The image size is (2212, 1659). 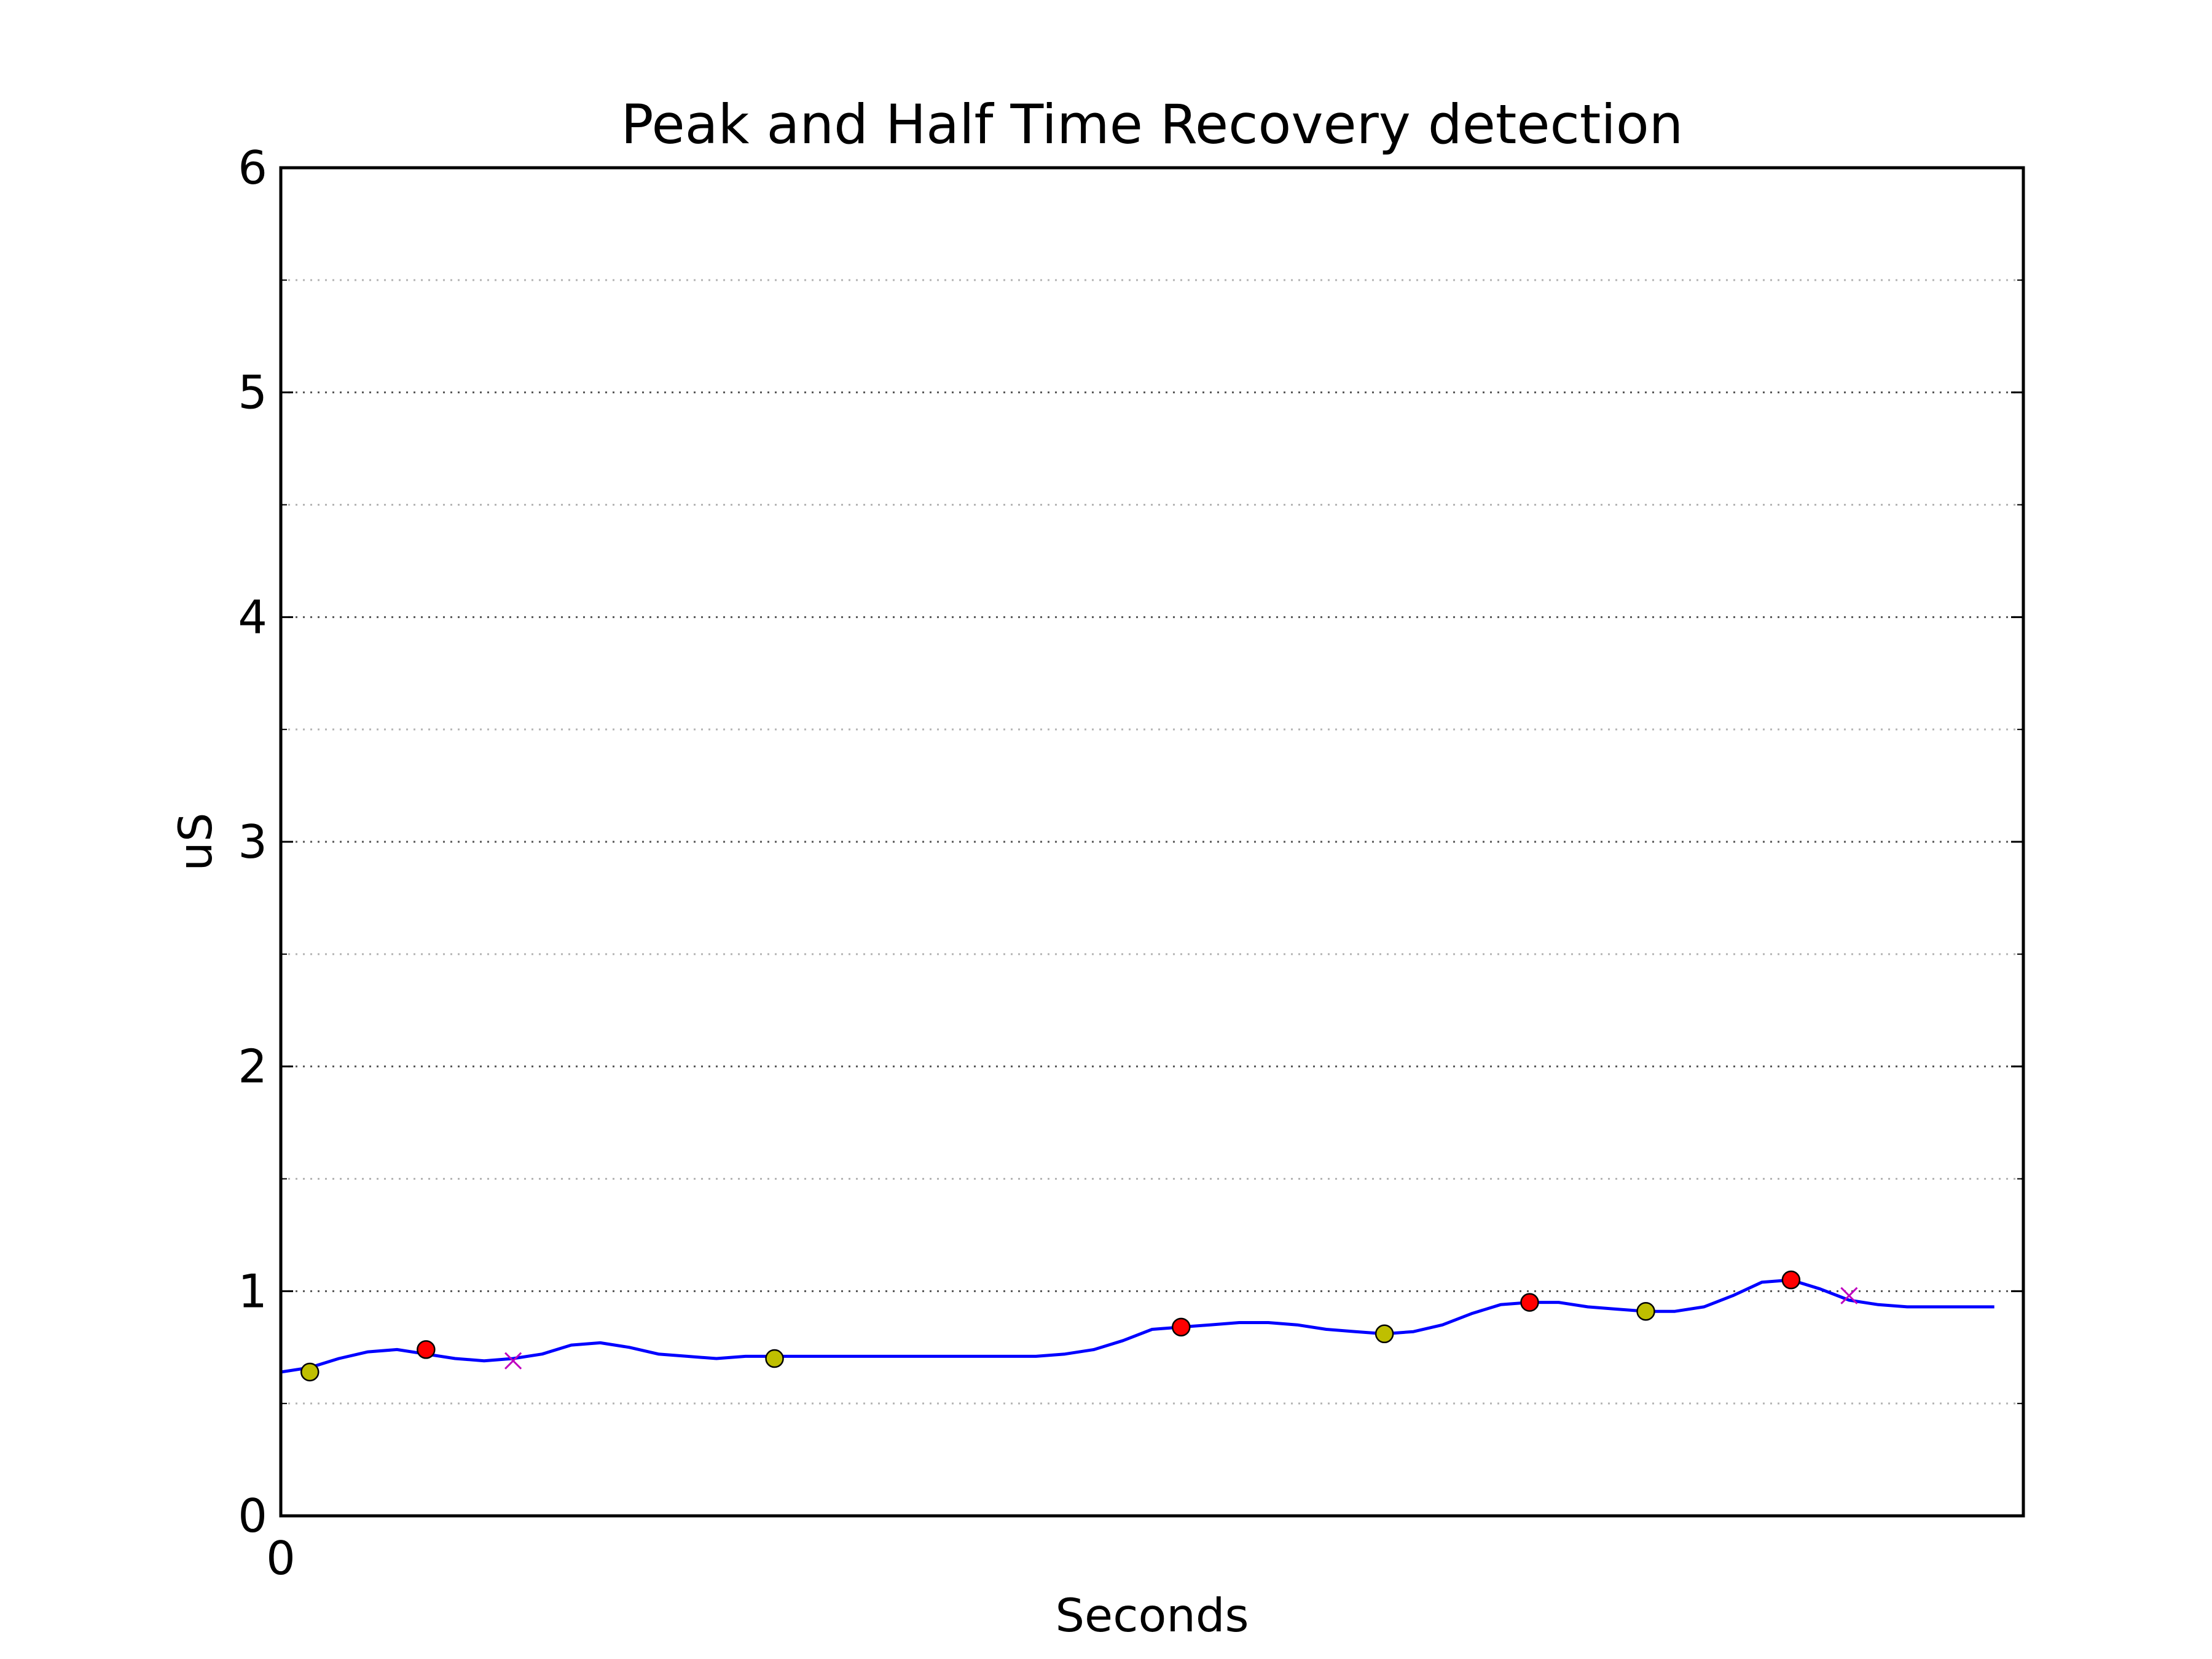 I want to click on series-layer, so click(x=1137, y=1326).